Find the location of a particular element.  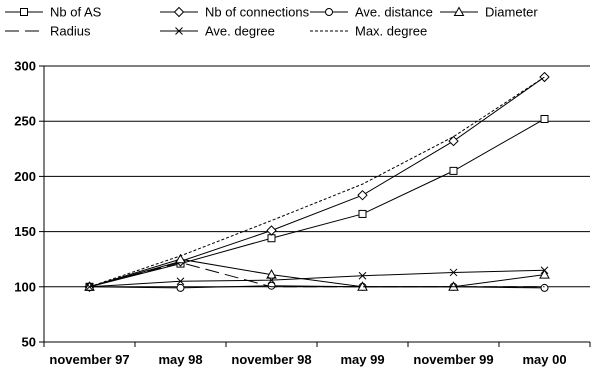

y-tick-label: 300 is located at coordinates (25, 66).